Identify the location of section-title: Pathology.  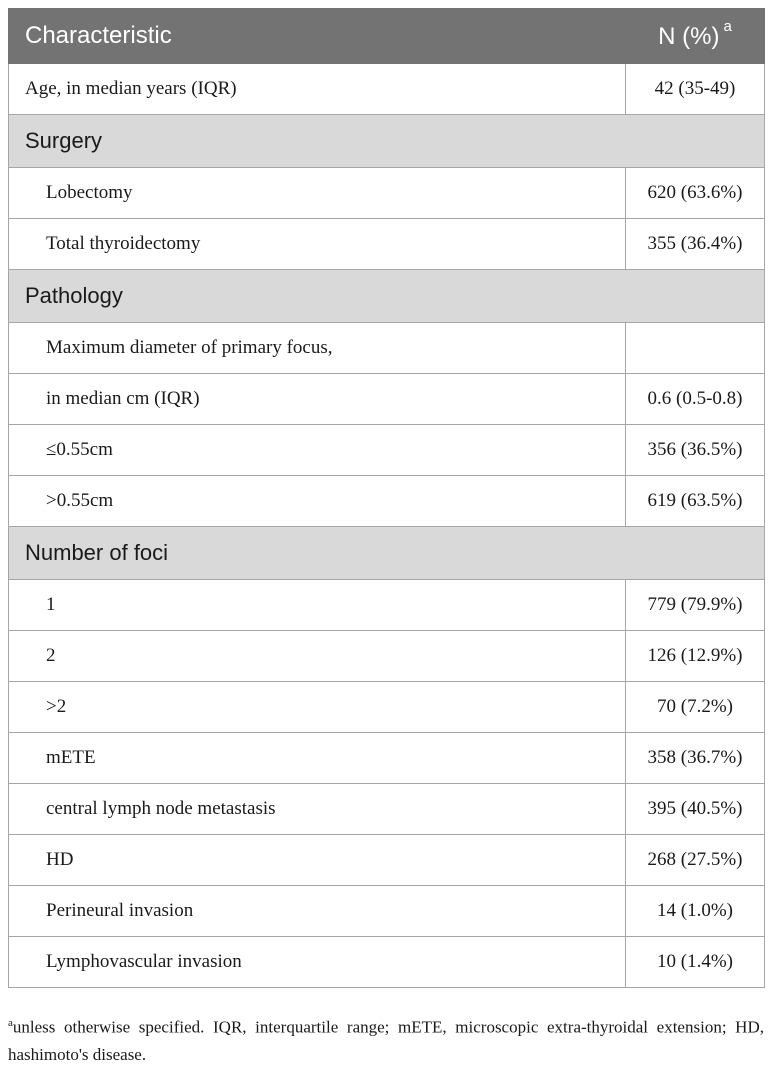
(386, 296).